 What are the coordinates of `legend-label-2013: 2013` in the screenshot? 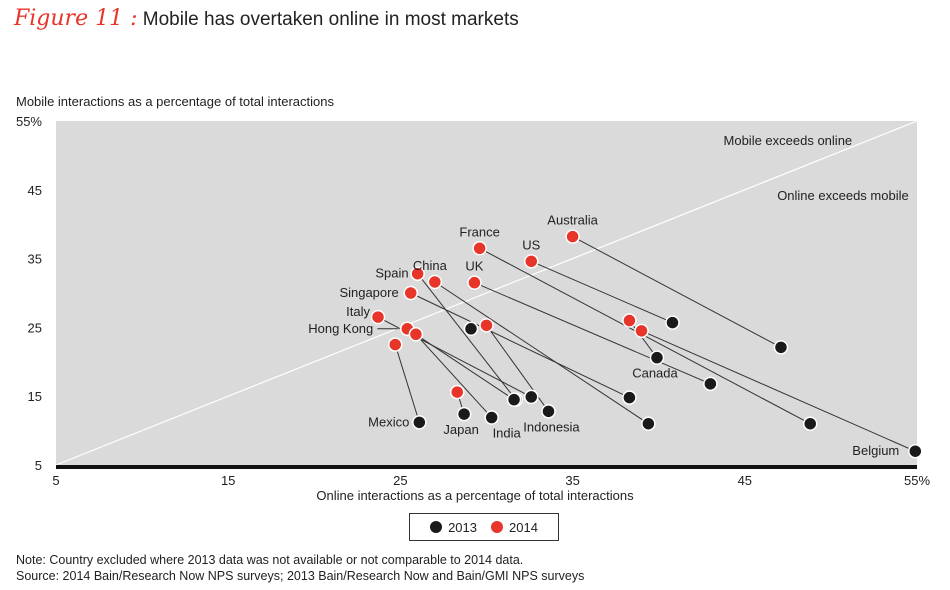 It's located at (462, 527).